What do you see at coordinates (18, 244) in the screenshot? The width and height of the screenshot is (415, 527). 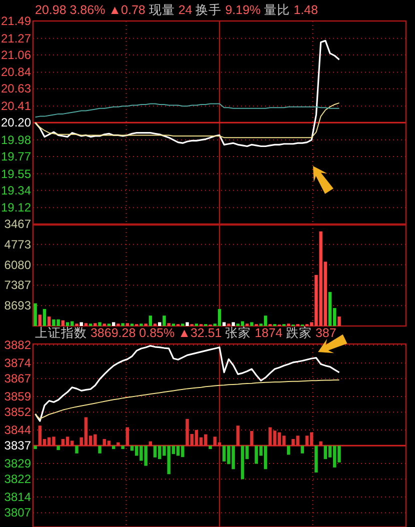 I see `text: 4773` at bounding box center [18, 244].